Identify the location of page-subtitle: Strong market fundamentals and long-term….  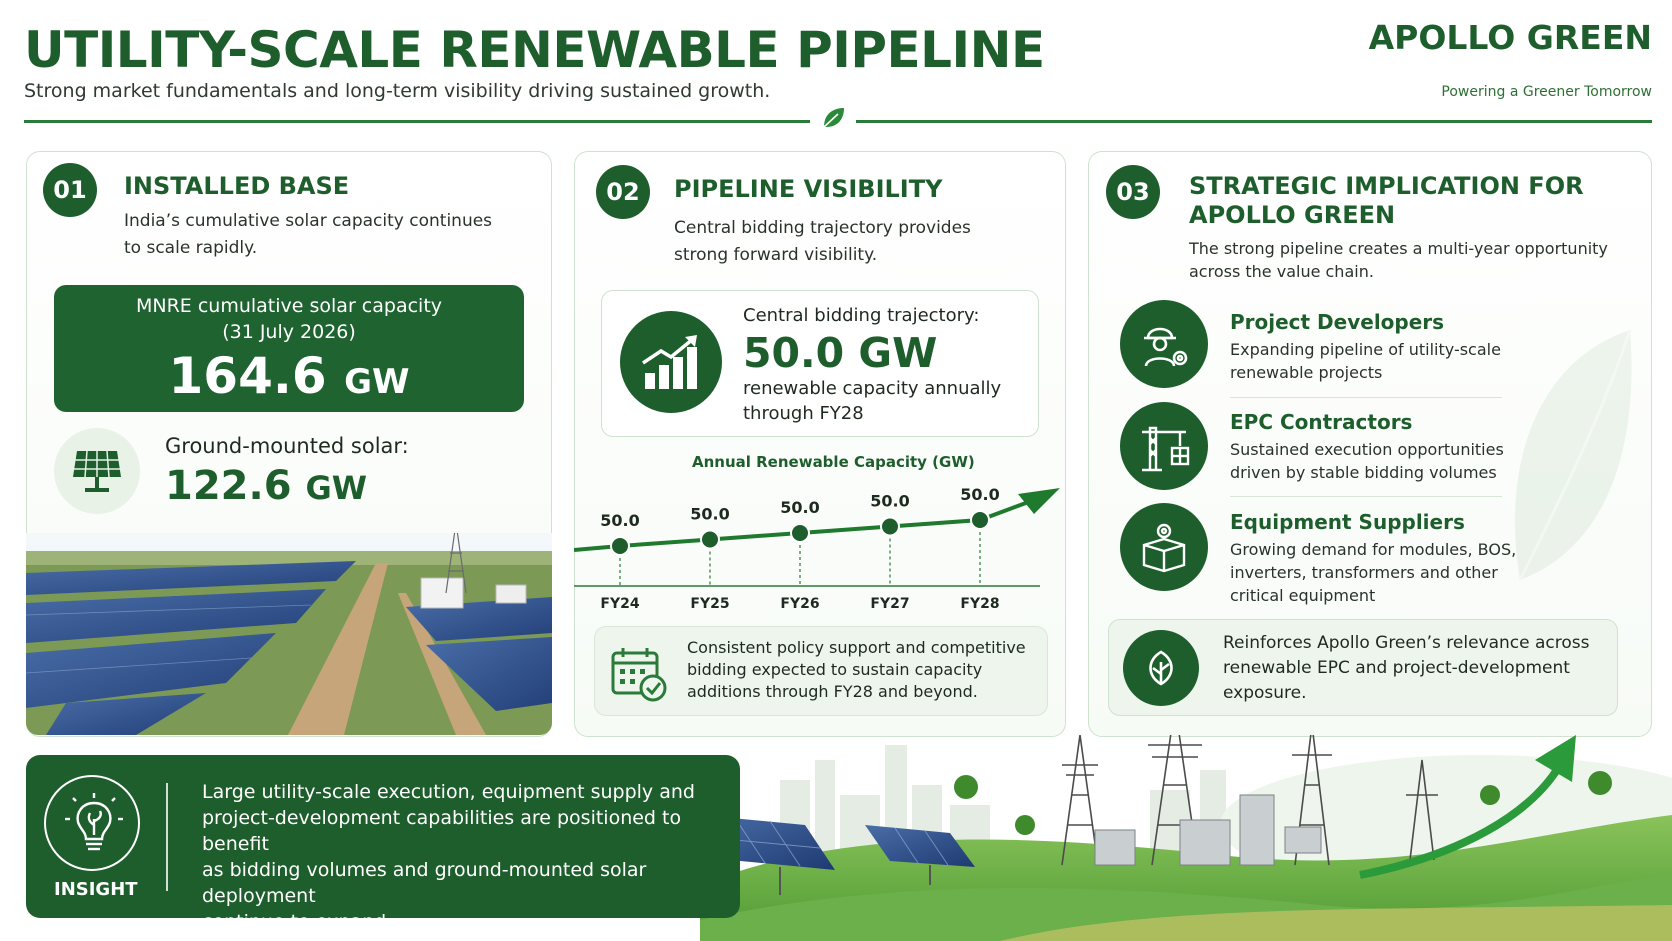
(397, 91).